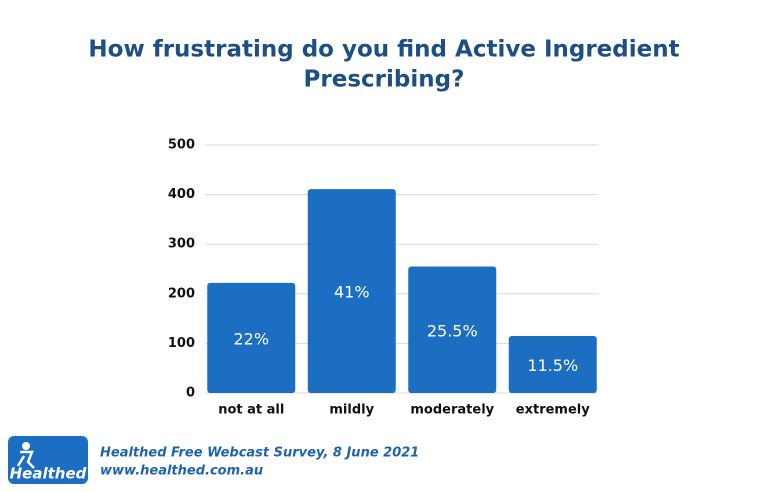 This screenshot has height=492, width=768. What do you see at coordinates (181, 471) in the screenshot?
I see `footer-text: www.healthed.com.au` at bounding box center [181, 471].